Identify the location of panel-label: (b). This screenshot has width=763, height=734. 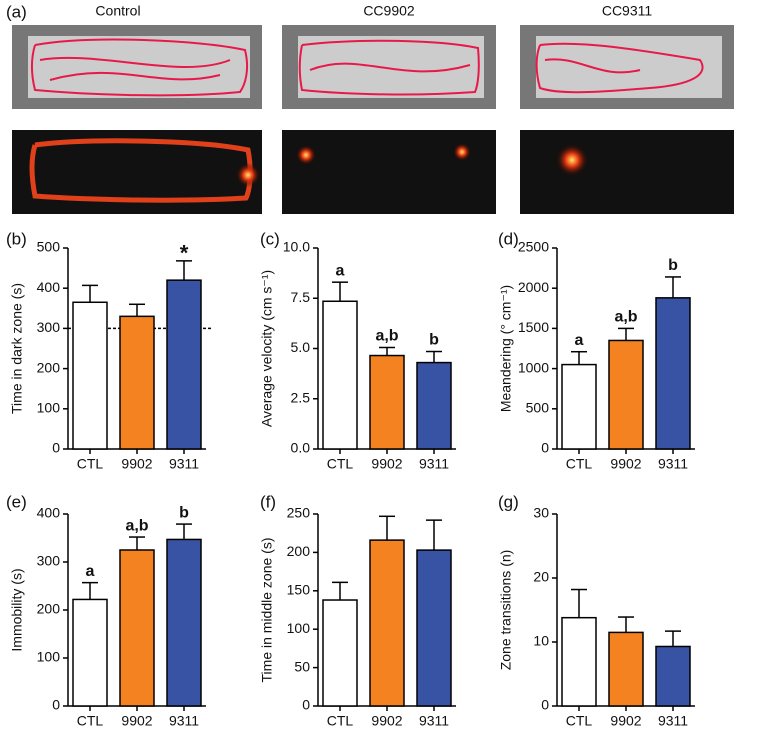
(16, 238).